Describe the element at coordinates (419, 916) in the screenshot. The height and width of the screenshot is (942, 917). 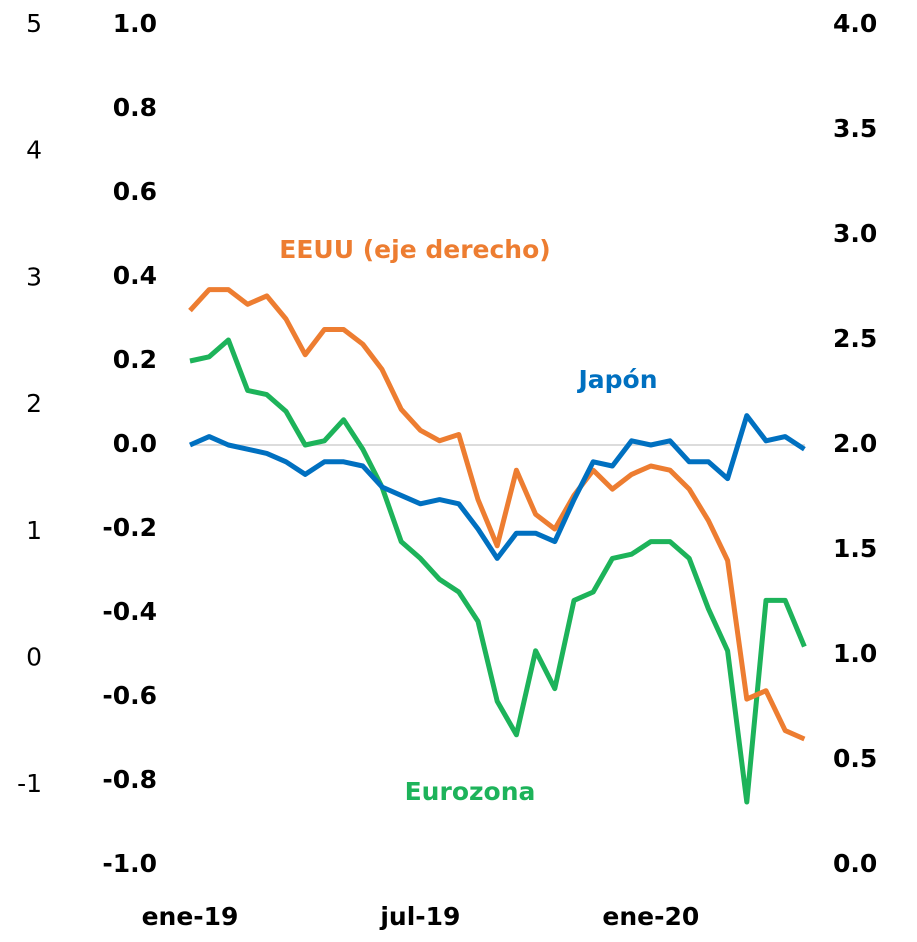
I see `x-tick-label: jul-19` at that location.